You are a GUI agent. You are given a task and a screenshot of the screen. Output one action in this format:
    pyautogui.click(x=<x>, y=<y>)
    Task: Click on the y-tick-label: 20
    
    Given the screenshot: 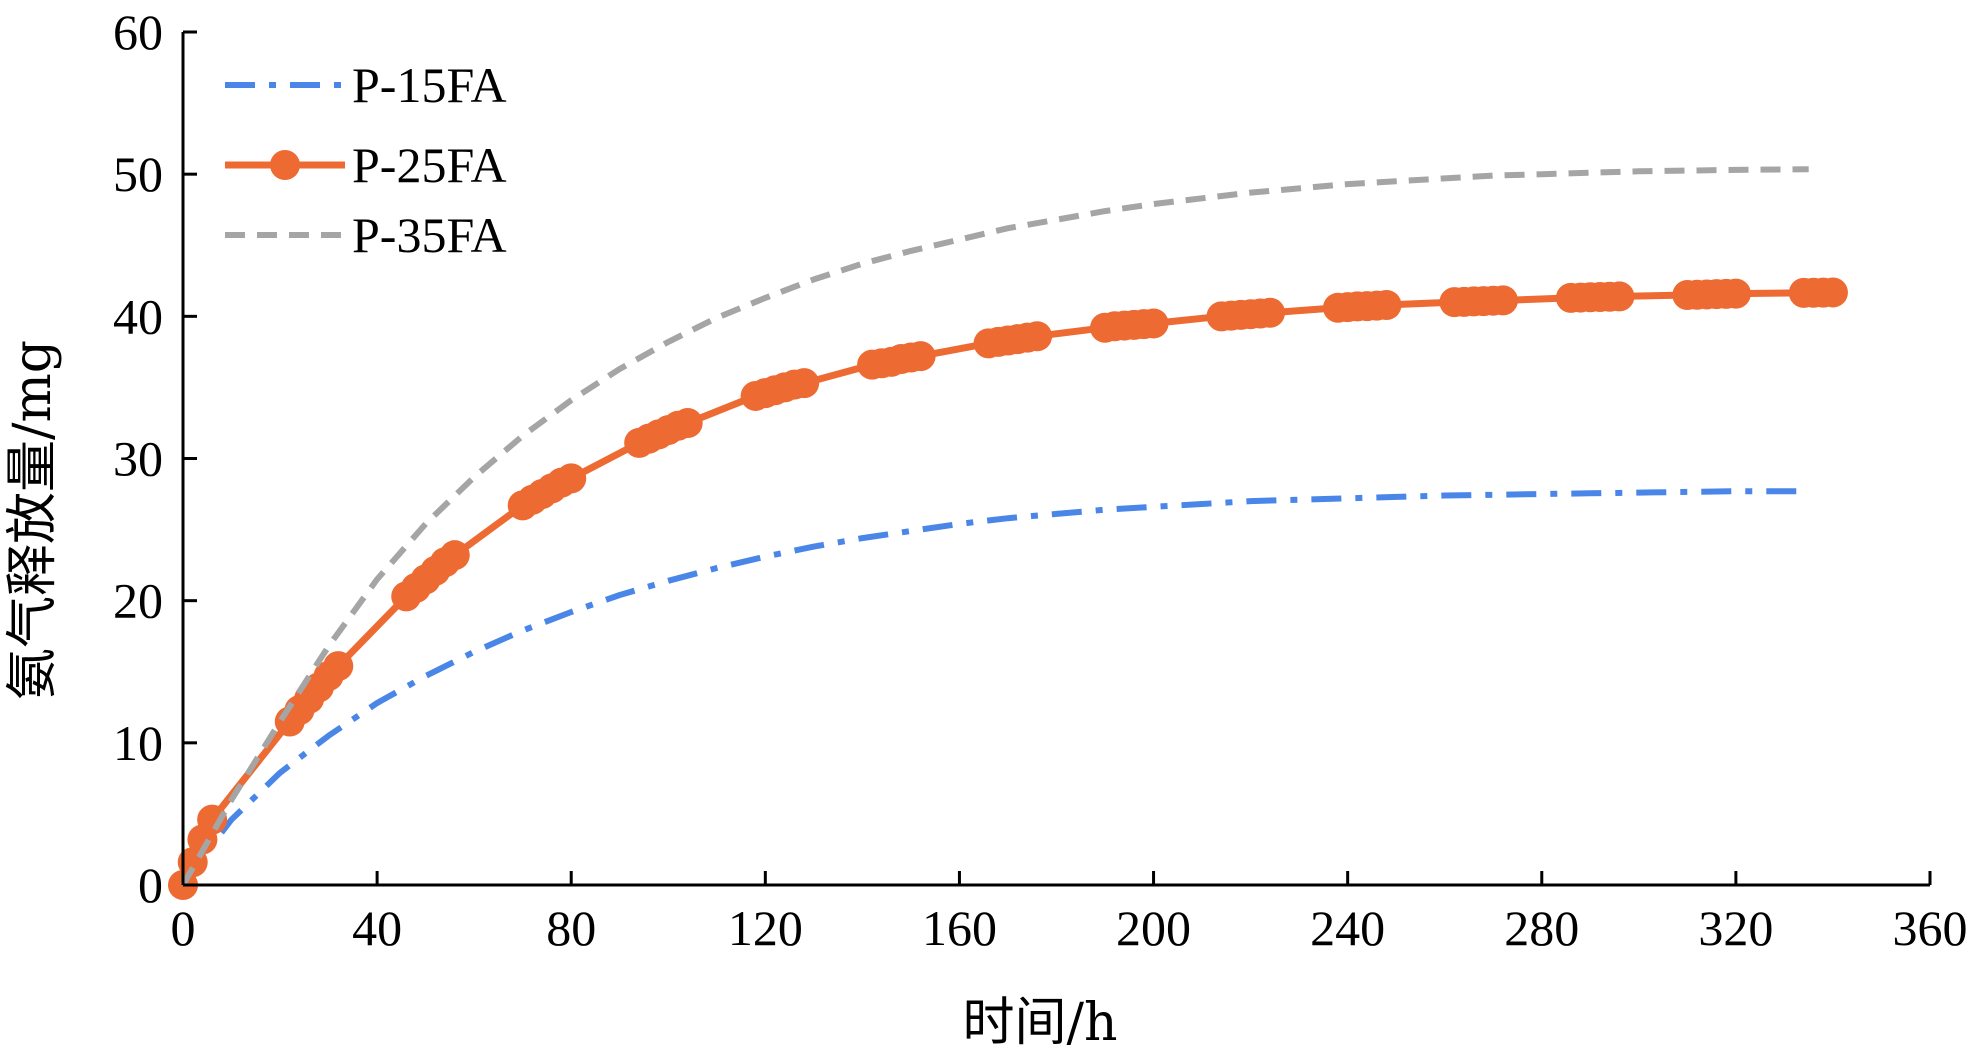 What is the action you would take?
    pyautogui.click(x=138, y=601)
    